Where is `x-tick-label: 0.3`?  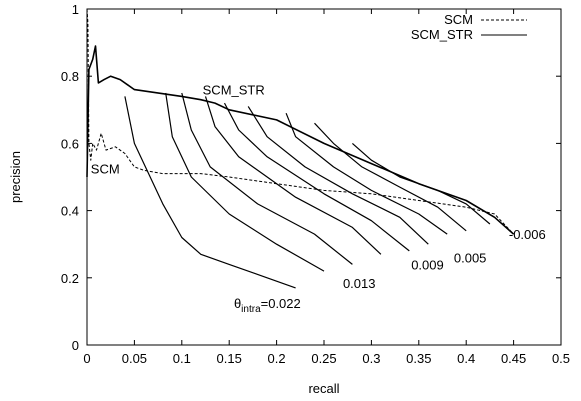
x-tick-label: 0.3 is located at coordinates (371, 358).